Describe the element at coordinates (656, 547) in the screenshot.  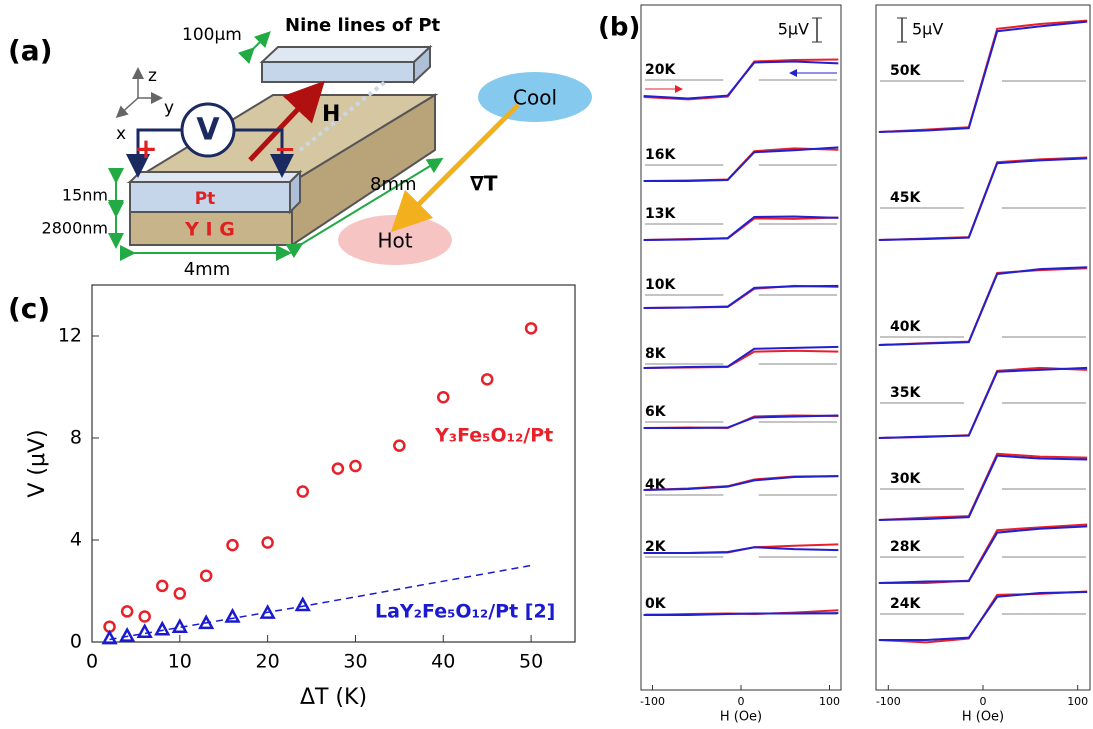
I see `trace-label: 2K` at that location.